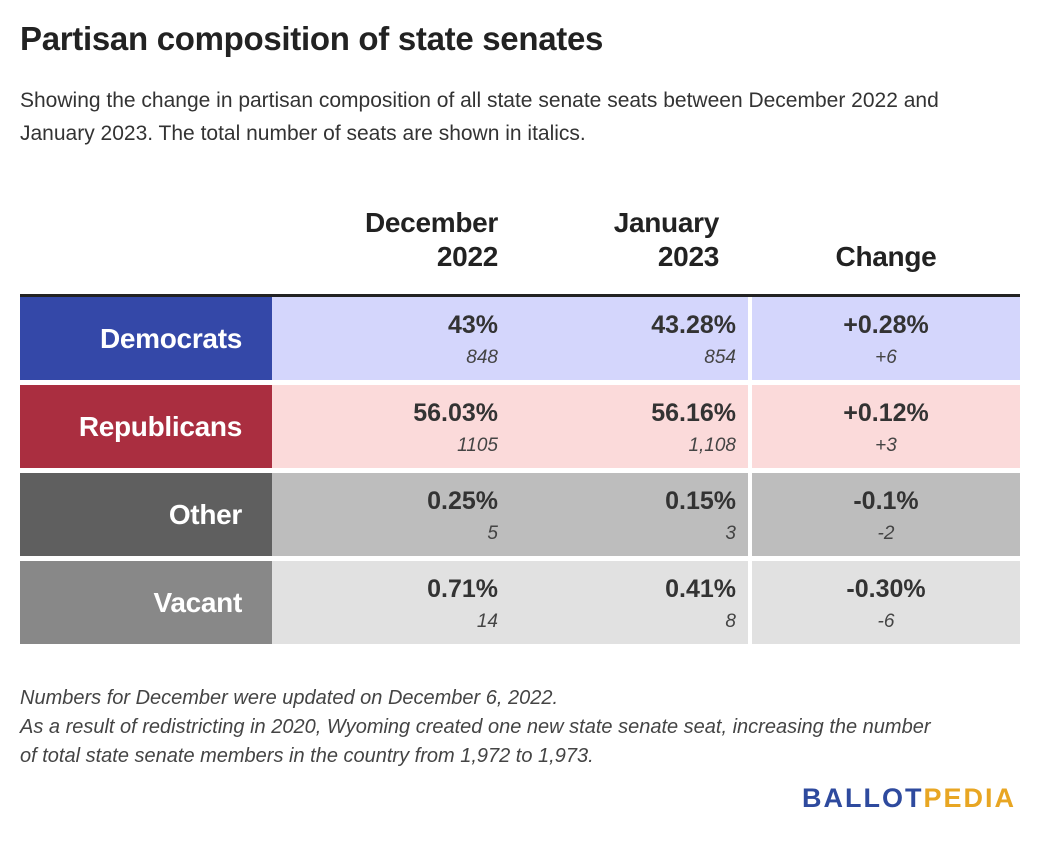 This screenshot has height=842, width=1040. I want to click on column-header-change: Change, so click(886, 256).